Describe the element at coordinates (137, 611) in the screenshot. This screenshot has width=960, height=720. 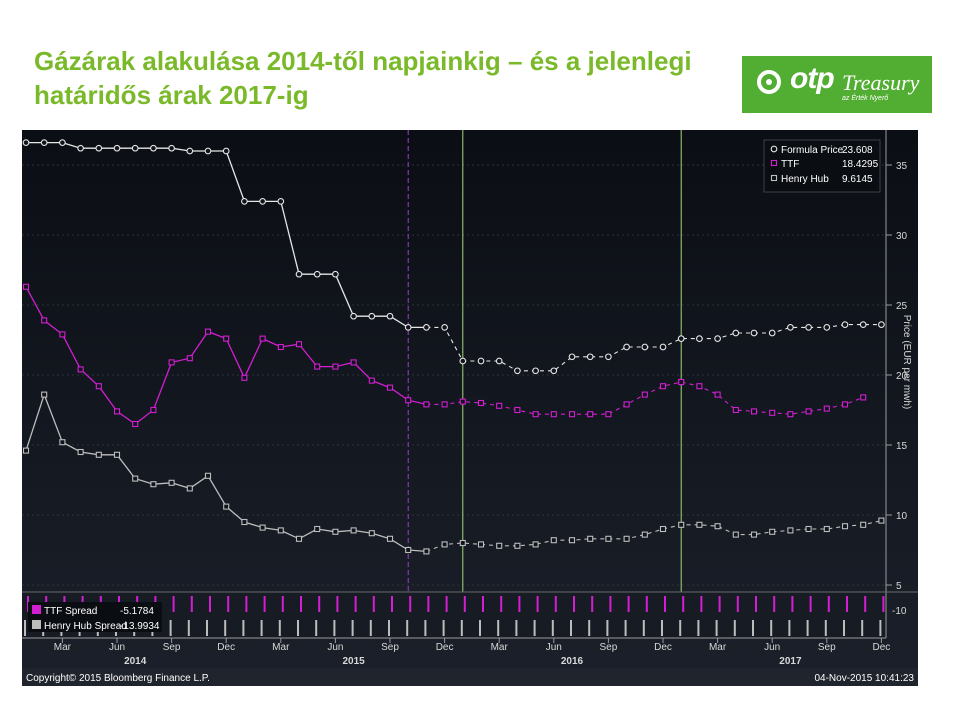
I see `spread-ttf-value: -5.1784` at that location.